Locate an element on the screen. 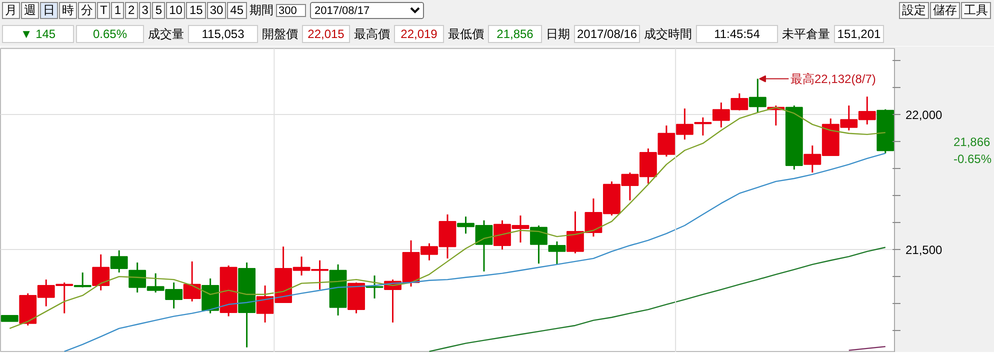 The height and width of the screenshot is (354, 994). y-tick-label: 21,500 is located at coordinates (924, 250).